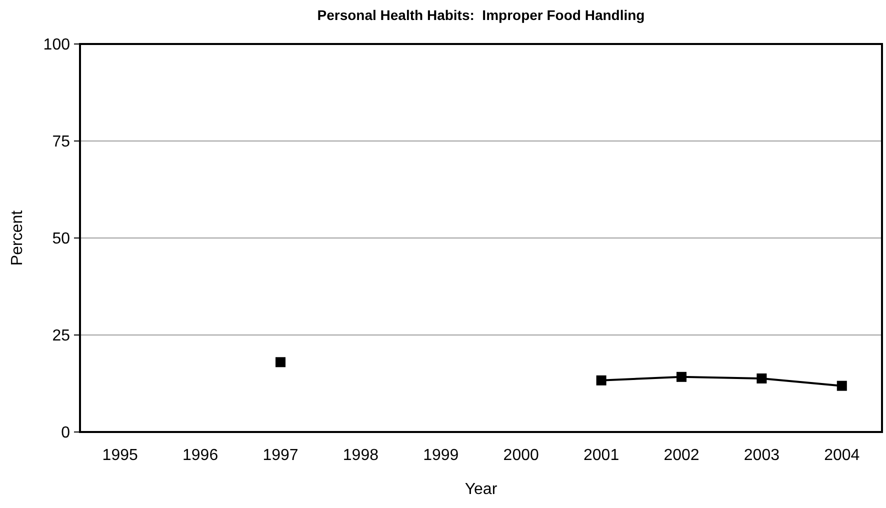  What do you see at coordinates (61, 239) in the screenshot?
I see `y-tick-label: 50` at bounding box center [61, 239].